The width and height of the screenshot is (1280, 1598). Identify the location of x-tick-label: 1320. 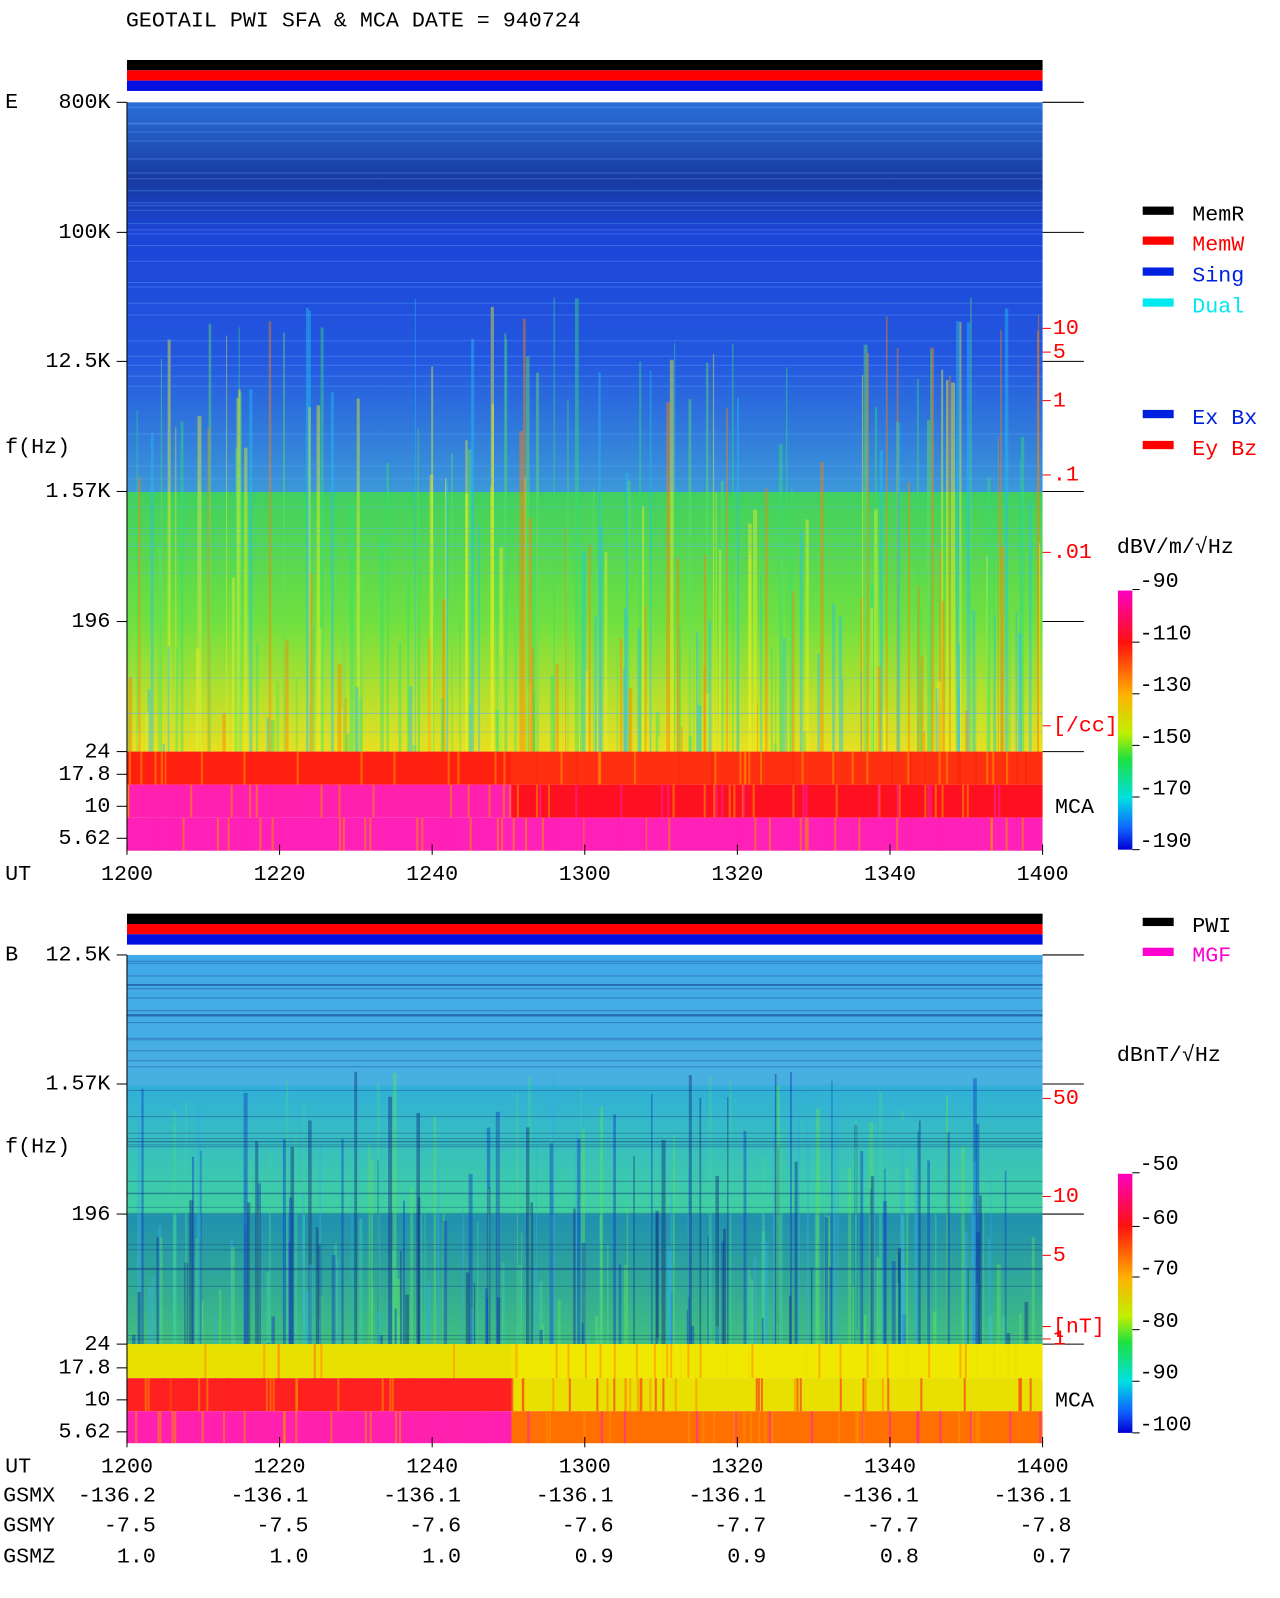
(737, 1467).